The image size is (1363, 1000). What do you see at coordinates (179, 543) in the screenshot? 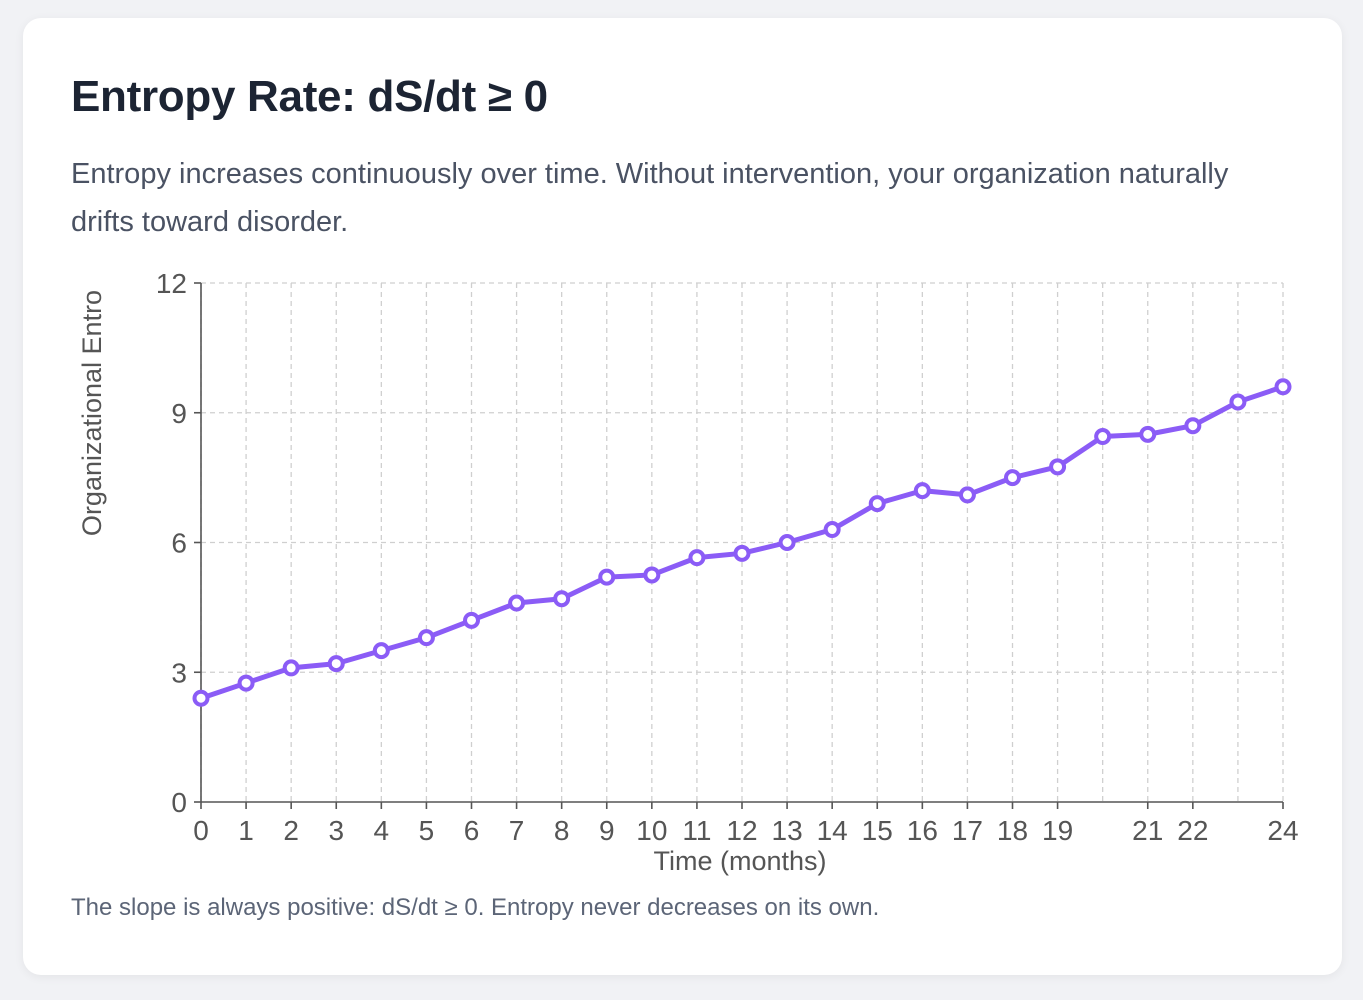
I see `y-tick-label: 6` at bounding box center [179, 543].